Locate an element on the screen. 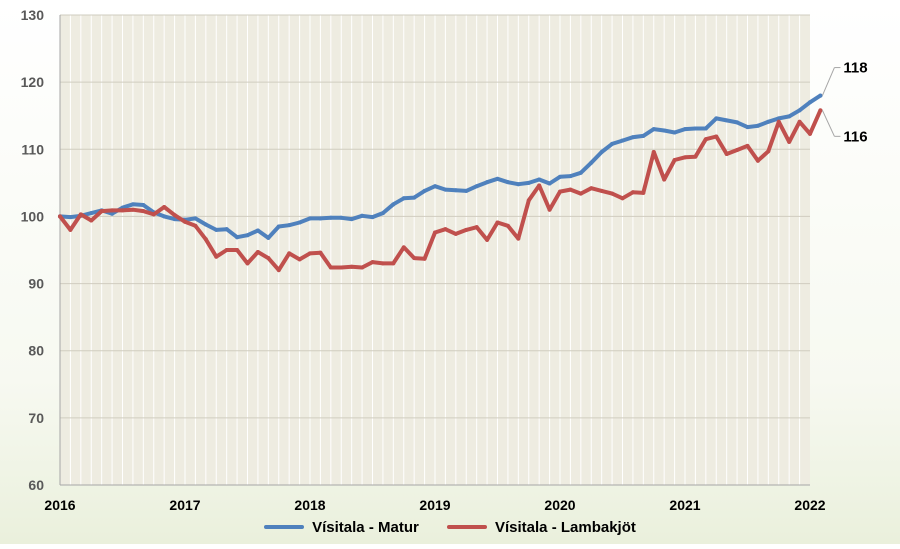  x-axis: 2016 2017 2018 2019 2020 2021 2022 is located at coordinates (434, 505).